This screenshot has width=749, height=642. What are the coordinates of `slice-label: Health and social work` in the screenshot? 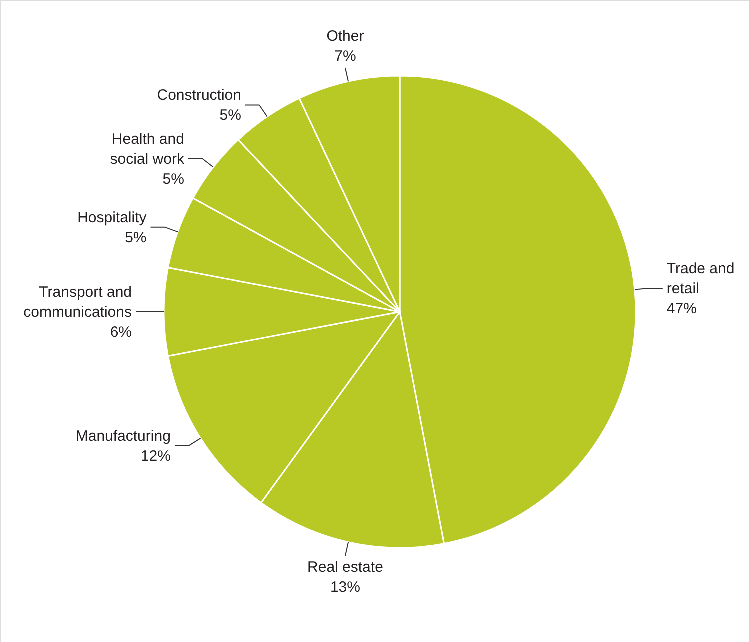 It's located at (147, 149).